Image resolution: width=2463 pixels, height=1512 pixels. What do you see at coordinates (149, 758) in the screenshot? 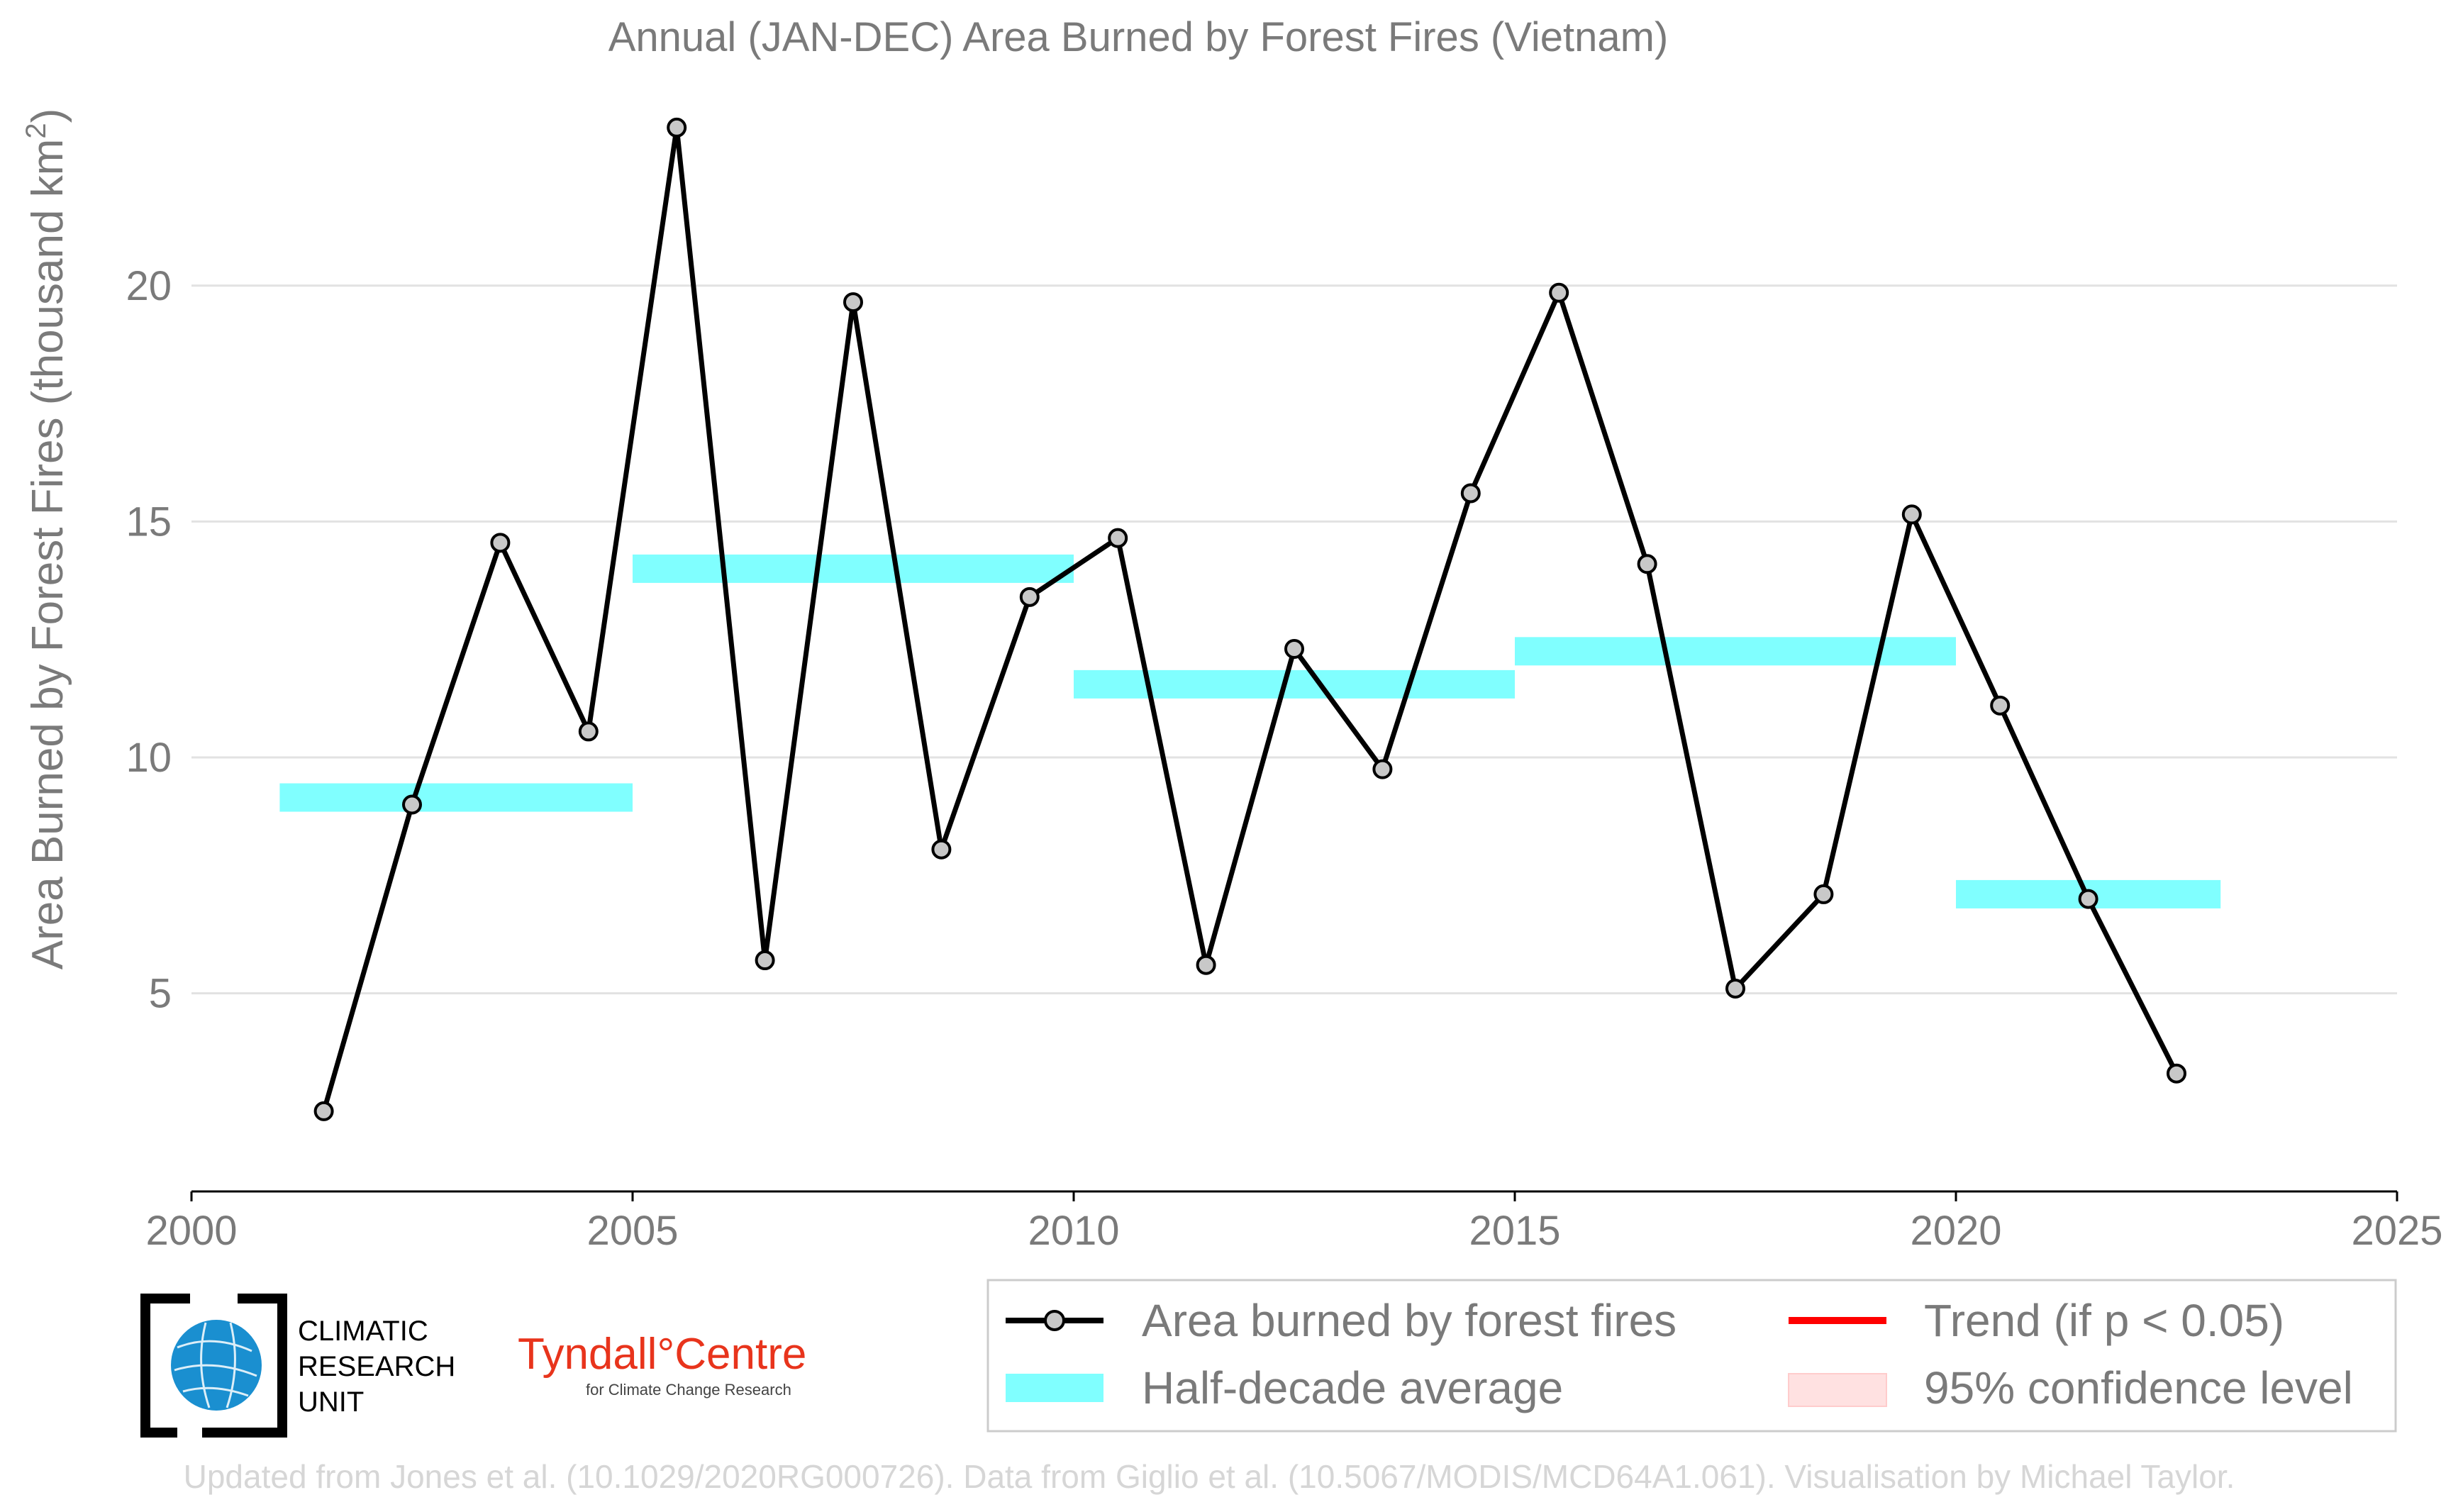
I see `y-tick-label: 10` at bounding box center [149, 758].